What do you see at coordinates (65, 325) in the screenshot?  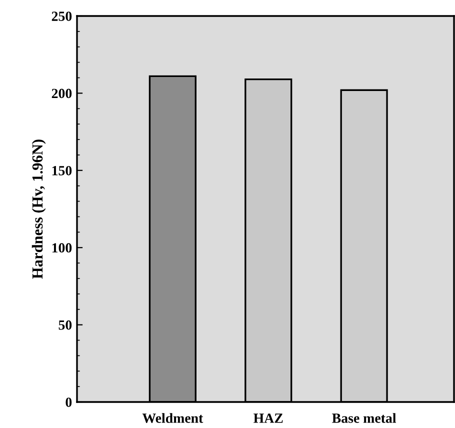 I see `y-tick-label: 50` at bounding box center [65, 325].